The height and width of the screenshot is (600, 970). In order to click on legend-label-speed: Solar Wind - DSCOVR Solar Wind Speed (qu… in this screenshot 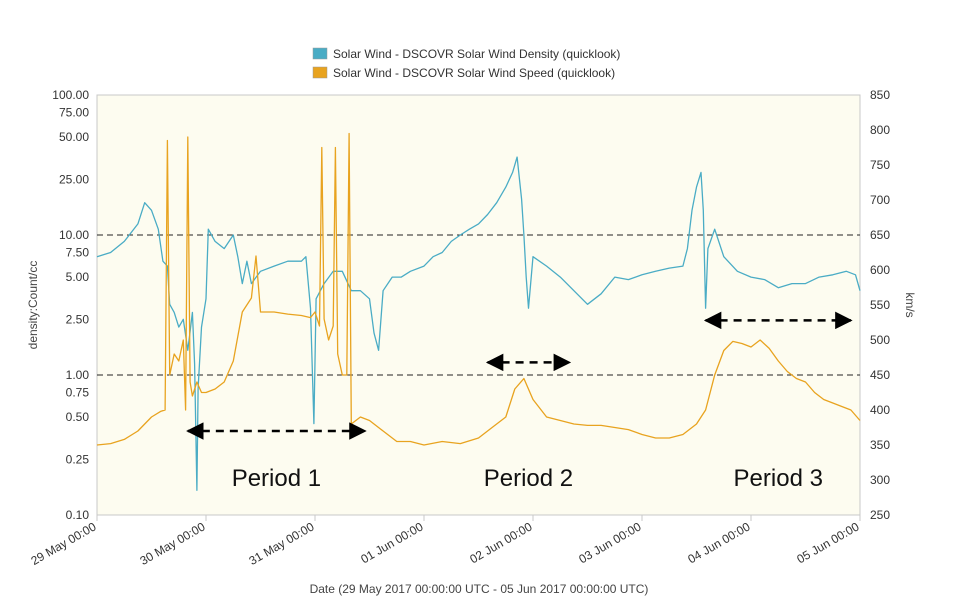, I will do `click(474, 73)`.